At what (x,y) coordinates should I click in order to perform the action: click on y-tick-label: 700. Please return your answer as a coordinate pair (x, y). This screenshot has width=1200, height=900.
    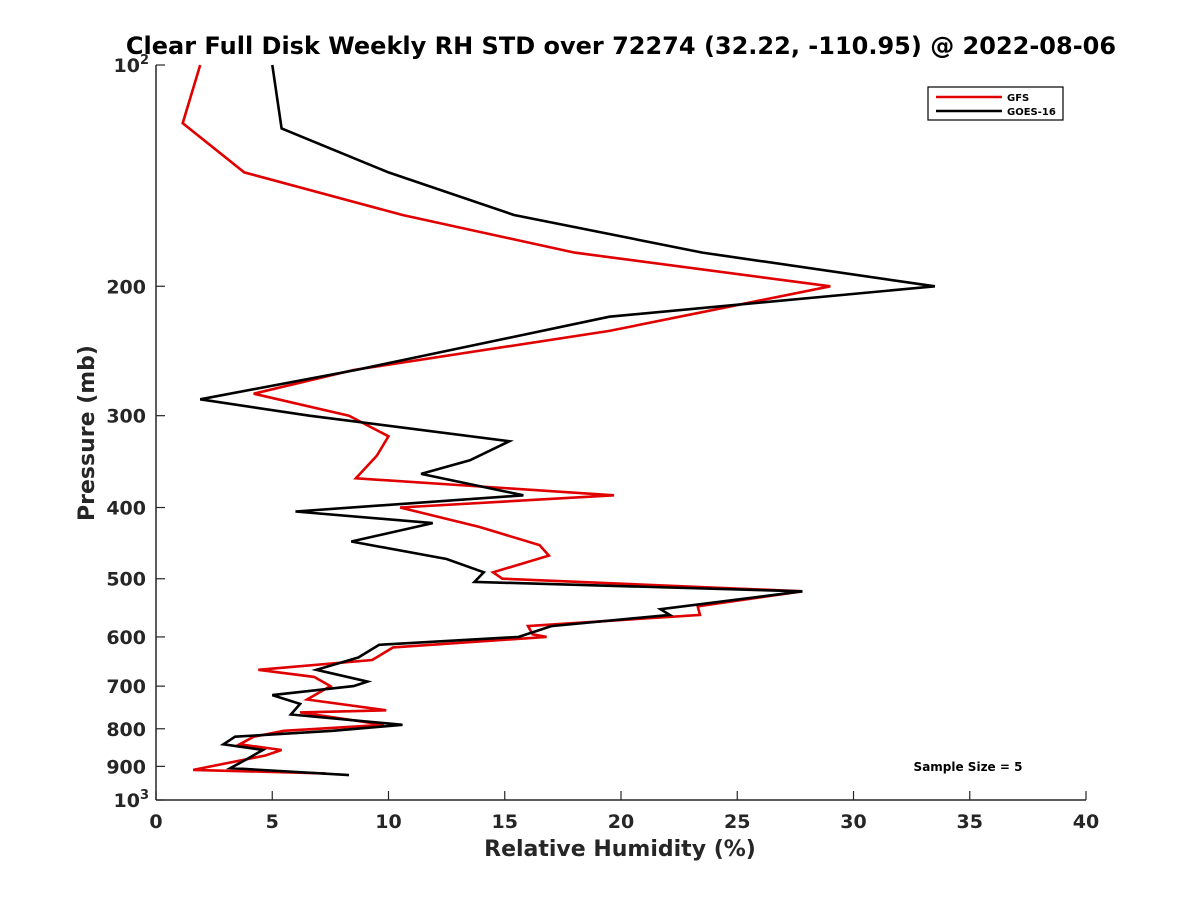
    Looking at the image, I should click on (126, 687).